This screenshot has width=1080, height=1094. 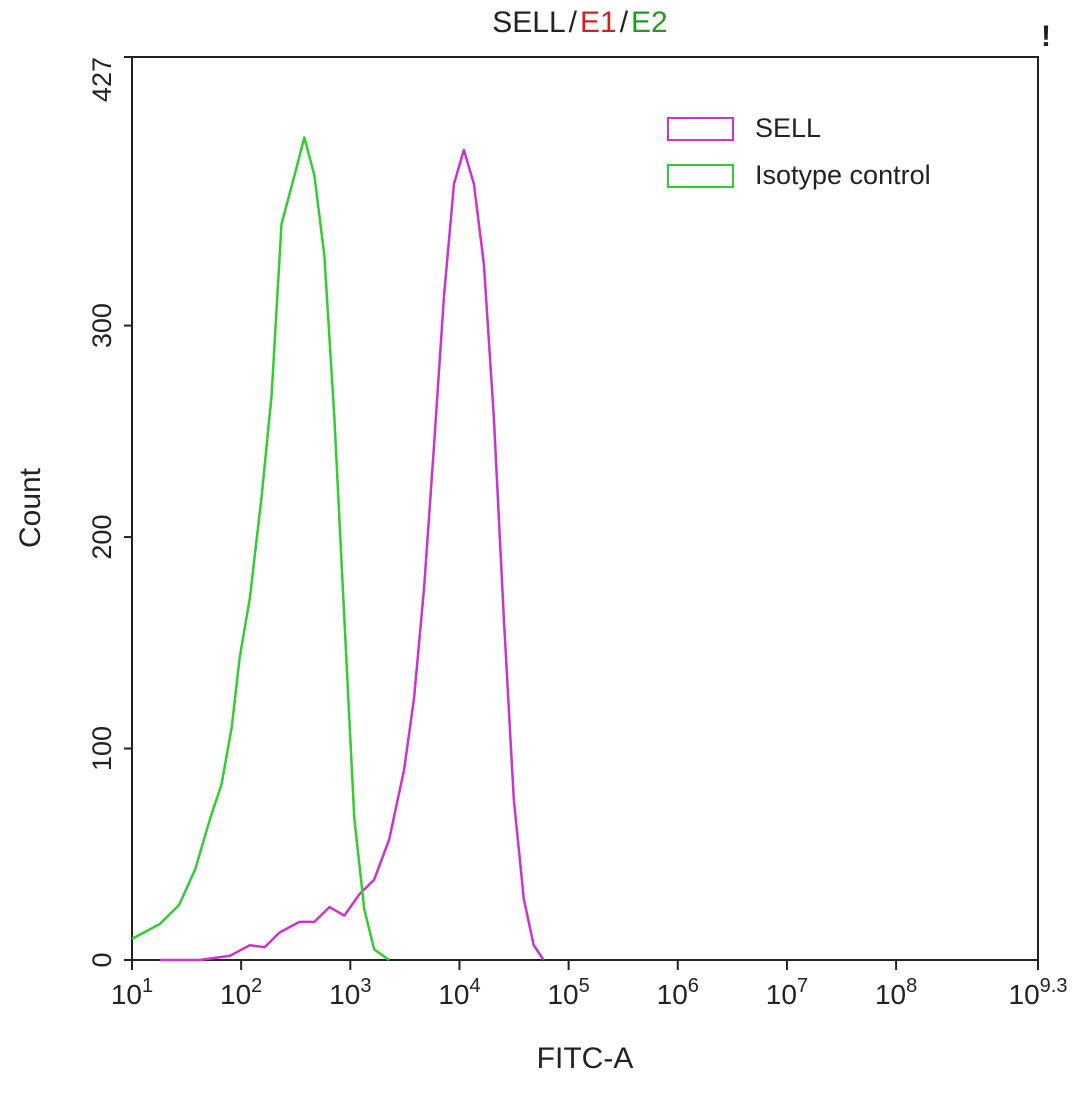 What do you see at coordinates (474, 986) in the screenshot?
I see `x-tick-exponent: 4` at bounding box center [474, 986].